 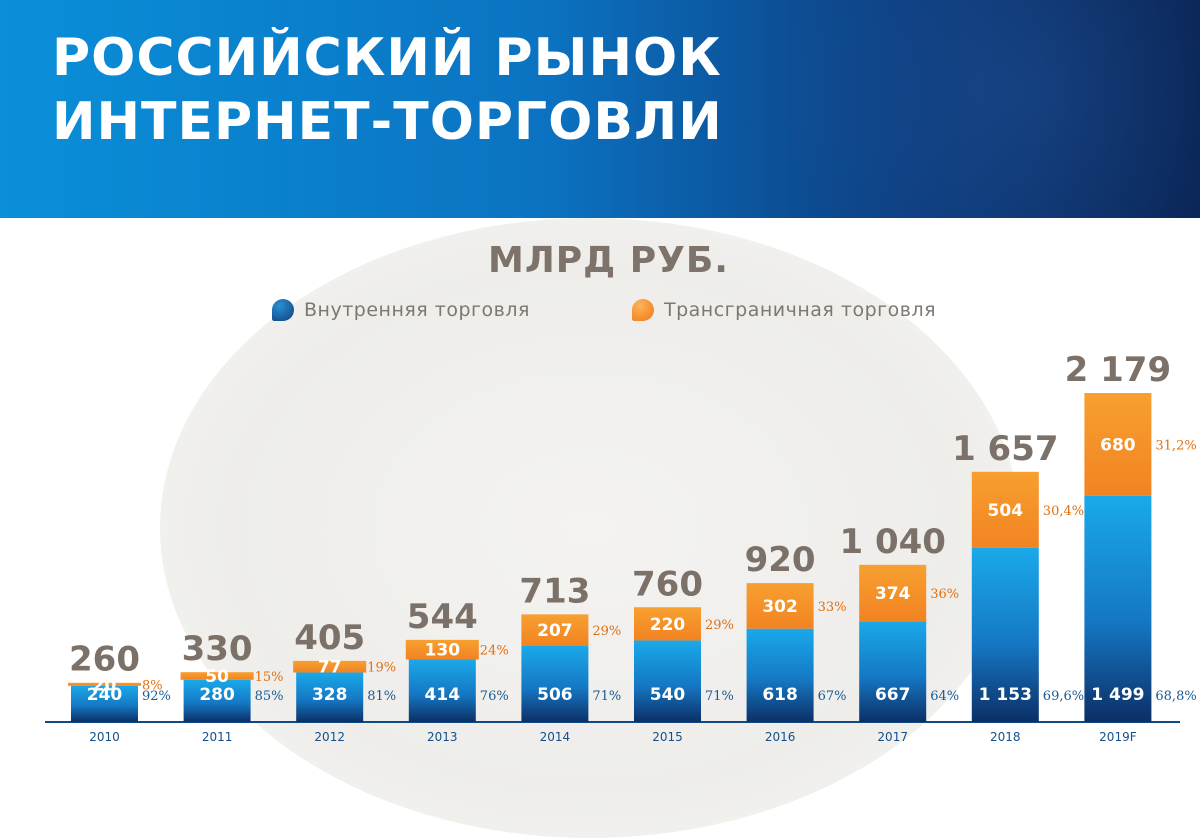 I want to click on share-label-crossborder: 36%, so click(x=944, y=594).